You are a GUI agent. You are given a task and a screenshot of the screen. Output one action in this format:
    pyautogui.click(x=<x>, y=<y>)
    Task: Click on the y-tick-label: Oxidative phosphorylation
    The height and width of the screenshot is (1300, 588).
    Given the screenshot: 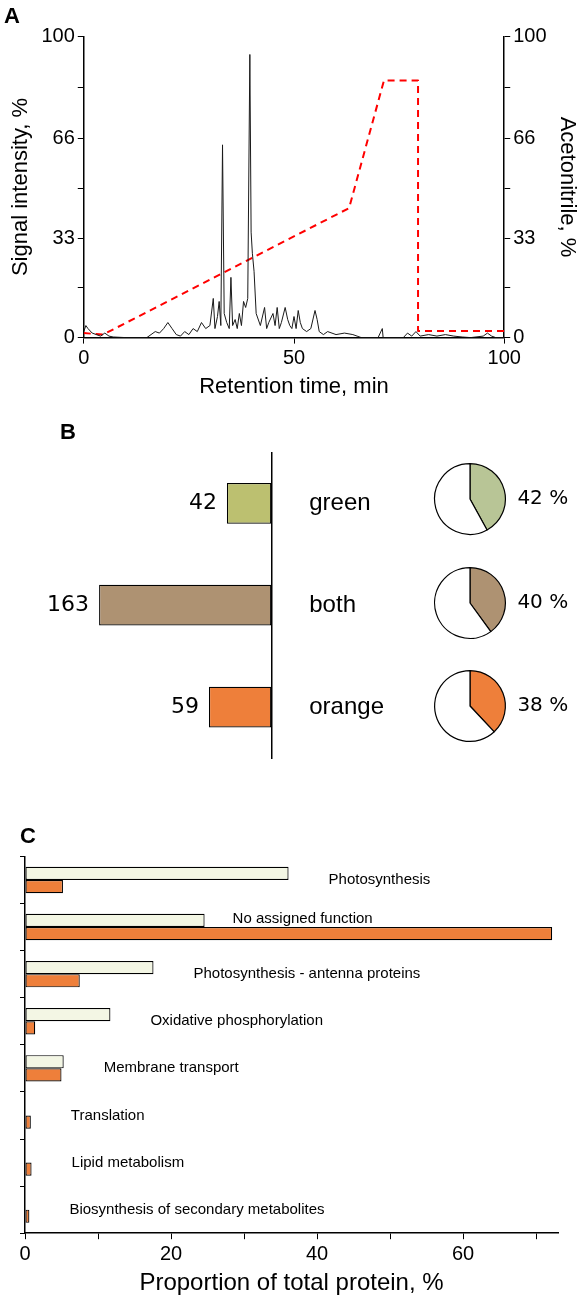 What is the action you would take?
    pyautogui.click(x=237, y=1020)
    